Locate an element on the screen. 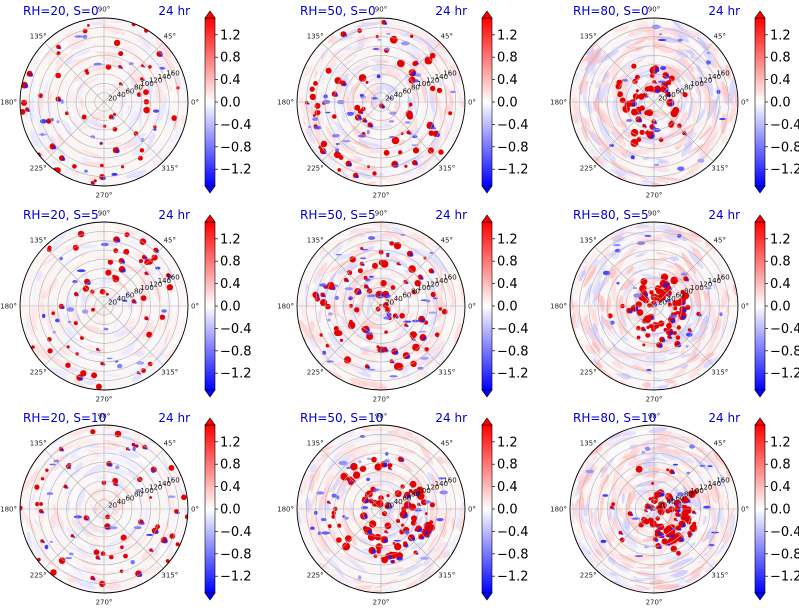  radial-tick-label: 80 is located at coordinates (138, 88).